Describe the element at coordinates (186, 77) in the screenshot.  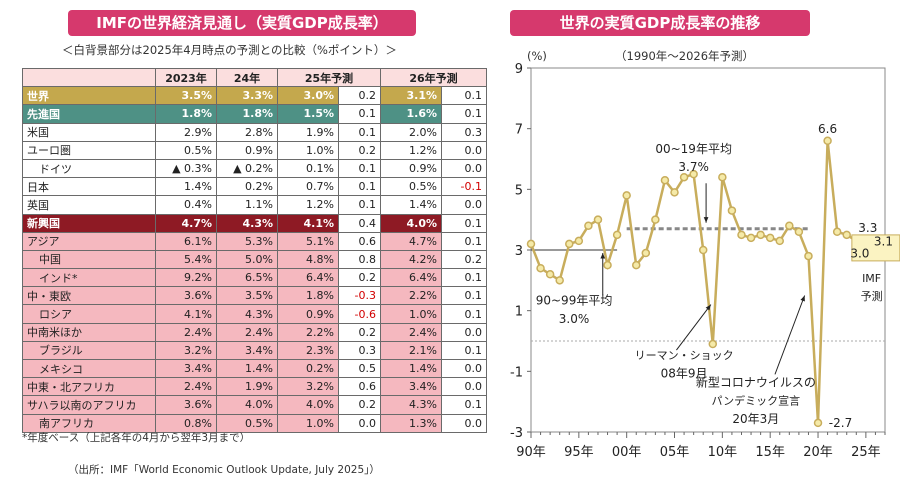
I see `header-2023: 2023年` at that location.